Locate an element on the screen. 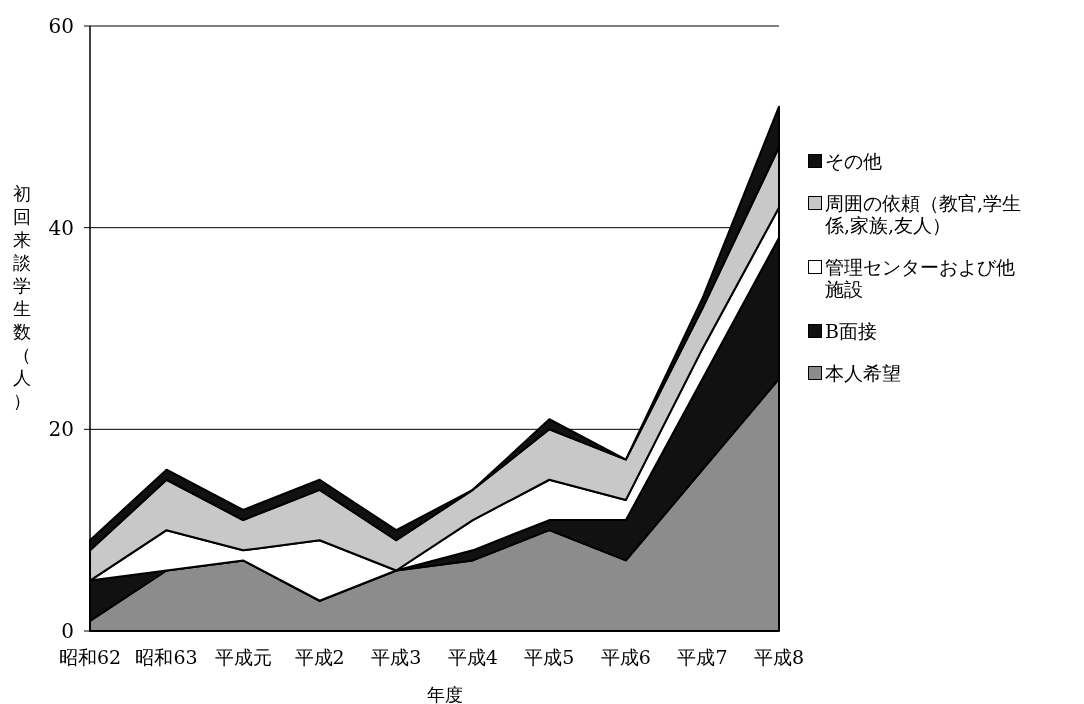 Image resolution: width=1084 pixels, height=704 pixels. x-tick-label: 平成3 is located at coordinates (396, 657).